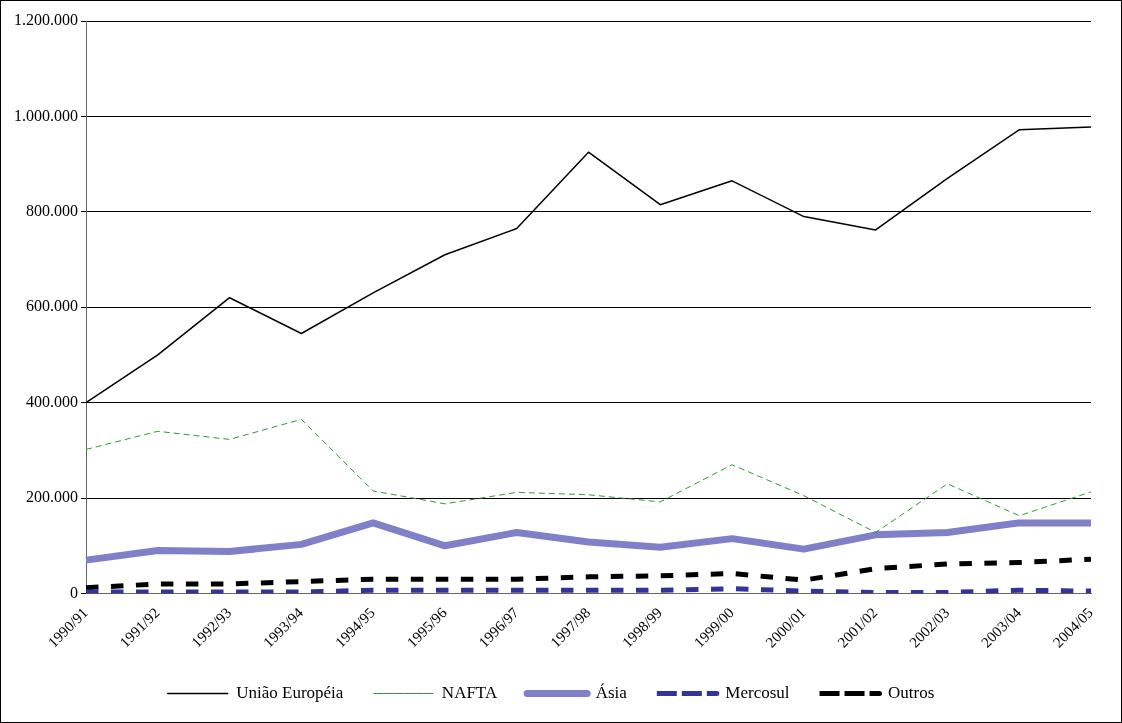  Describe the element at coordinates (290, 692) in the screenshot. I see `legend-label: União Européia` at that location.